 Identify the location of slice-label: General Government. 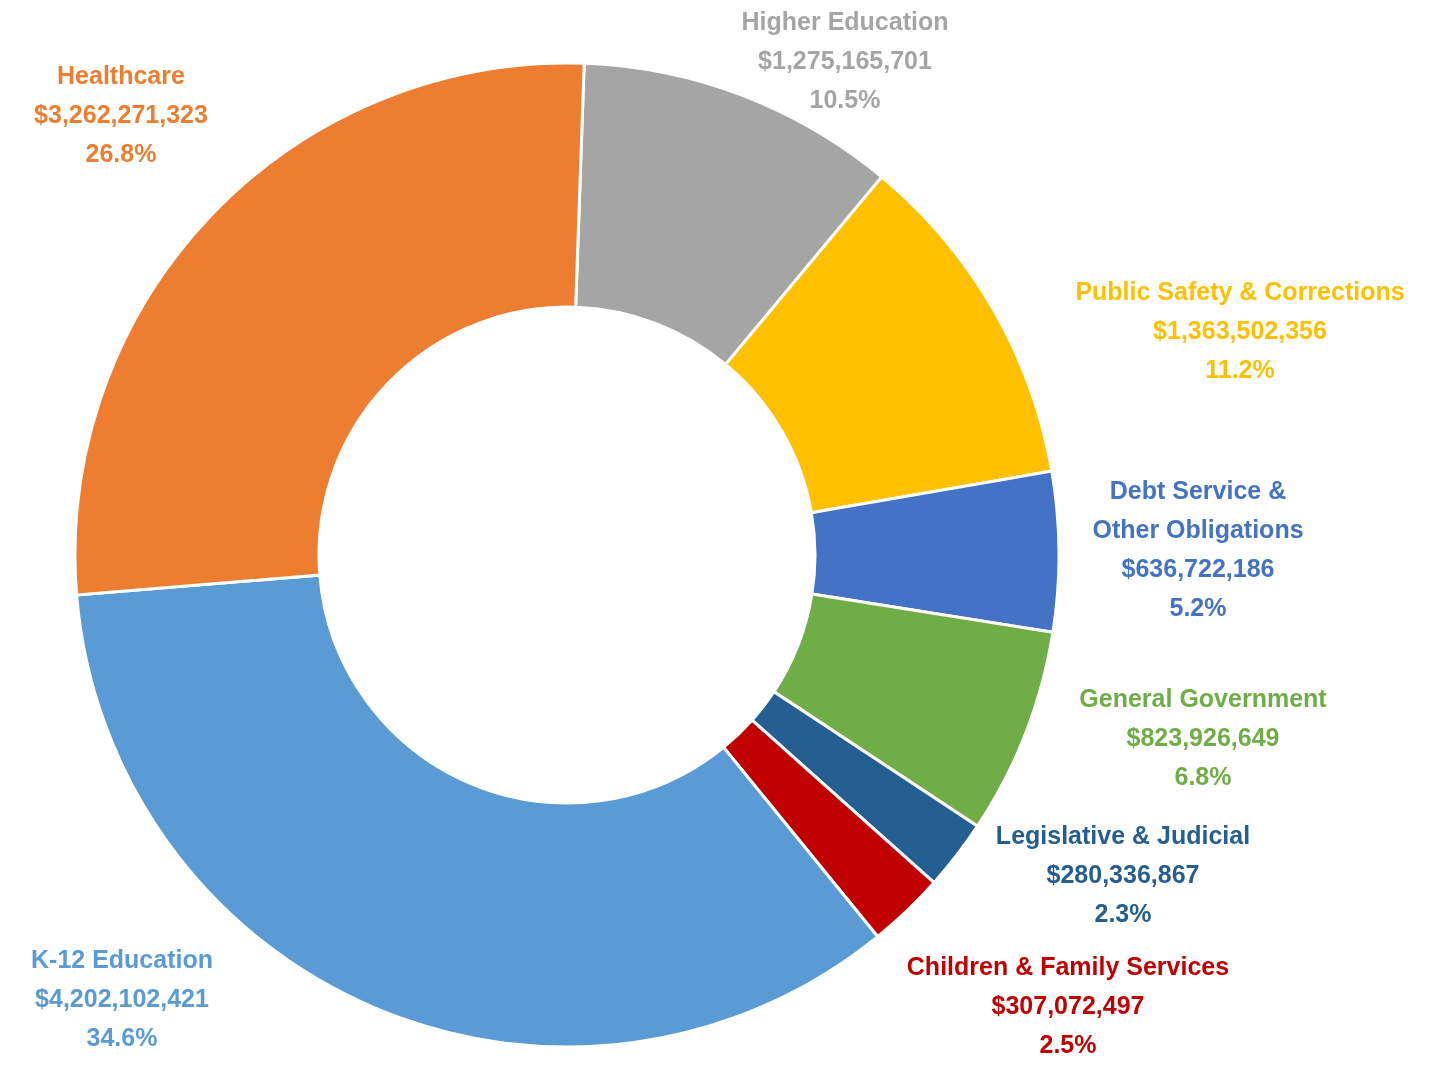
(1203, 698).